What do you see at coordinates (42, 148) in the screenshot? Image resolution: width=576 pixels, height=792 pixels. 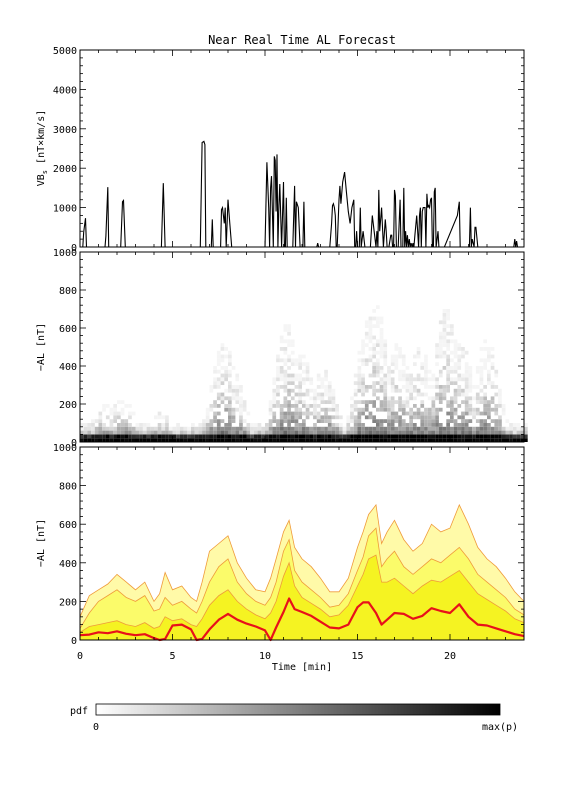 I see `panel-vbs-ylabel: VBs [nT×km/s]` at bounding box center [42, 148].